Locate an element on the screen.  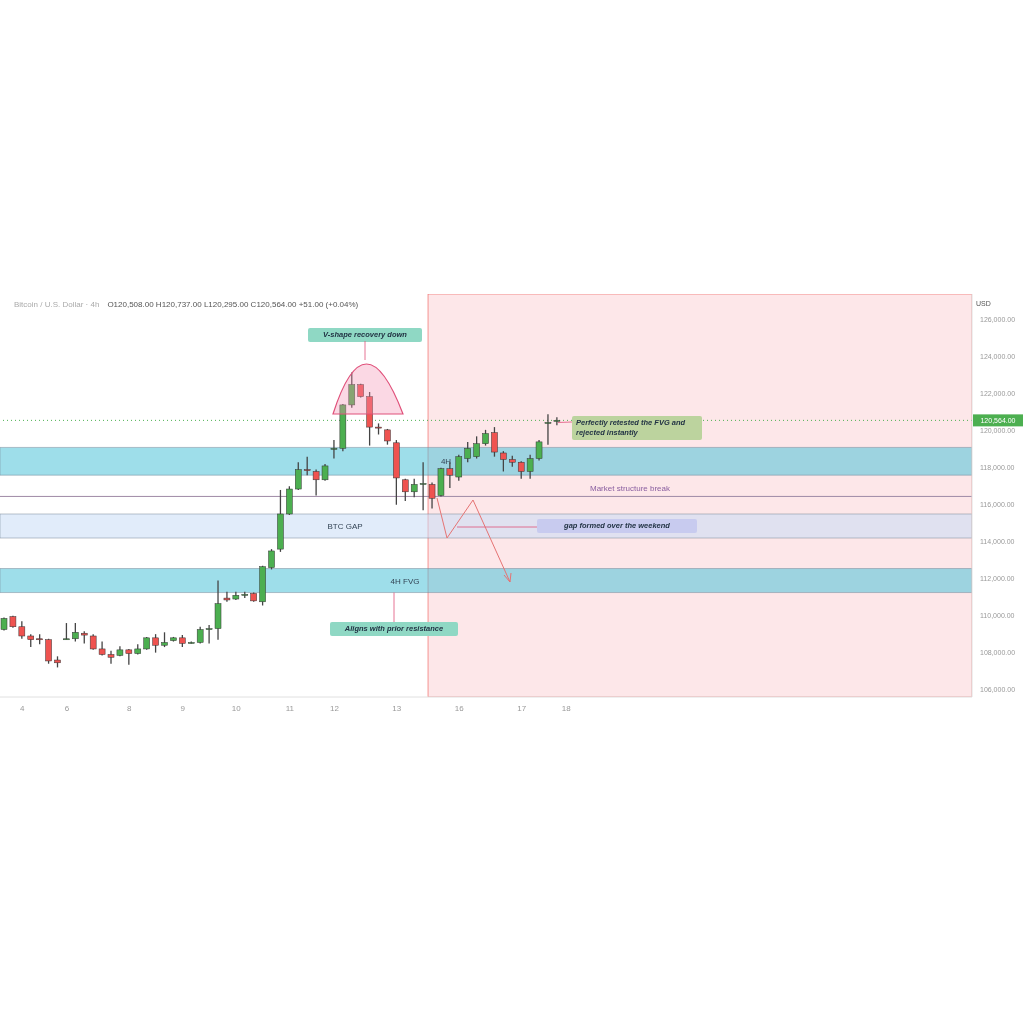
x-tick-label: 17 is located at coordinates (522, 708).